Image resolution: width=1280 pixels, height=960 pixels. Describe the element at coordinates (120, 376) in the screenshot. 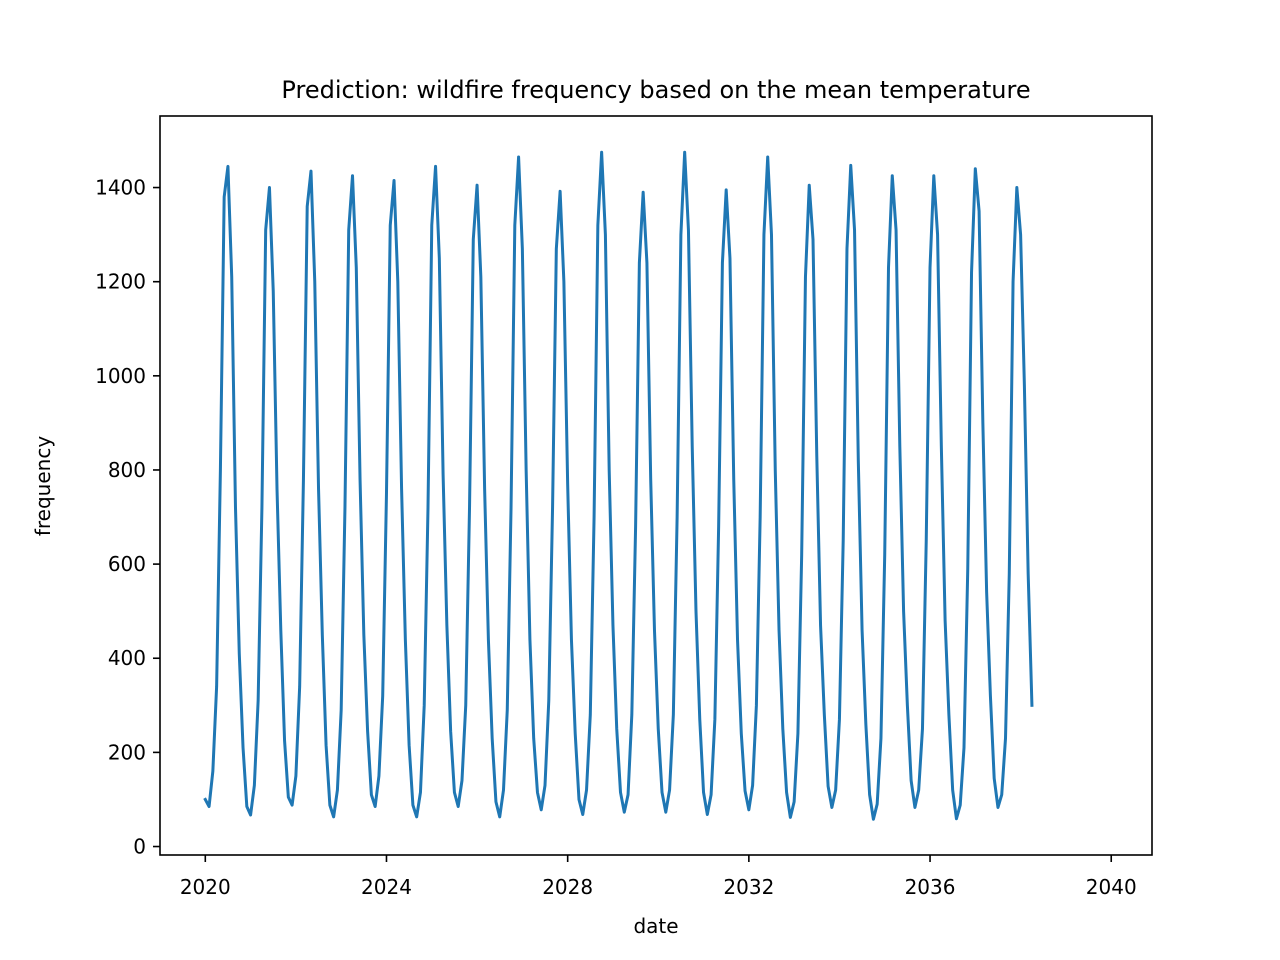

I see `y-tick-label: 1000` at that location.